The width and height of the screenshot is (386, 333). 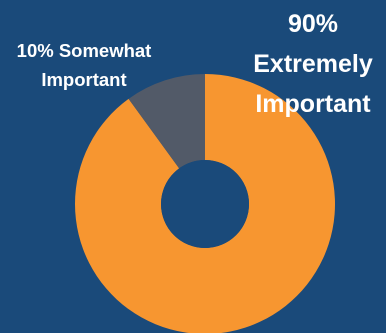 I want to click on slice-somewhat-important, so click(x=166, y=121).